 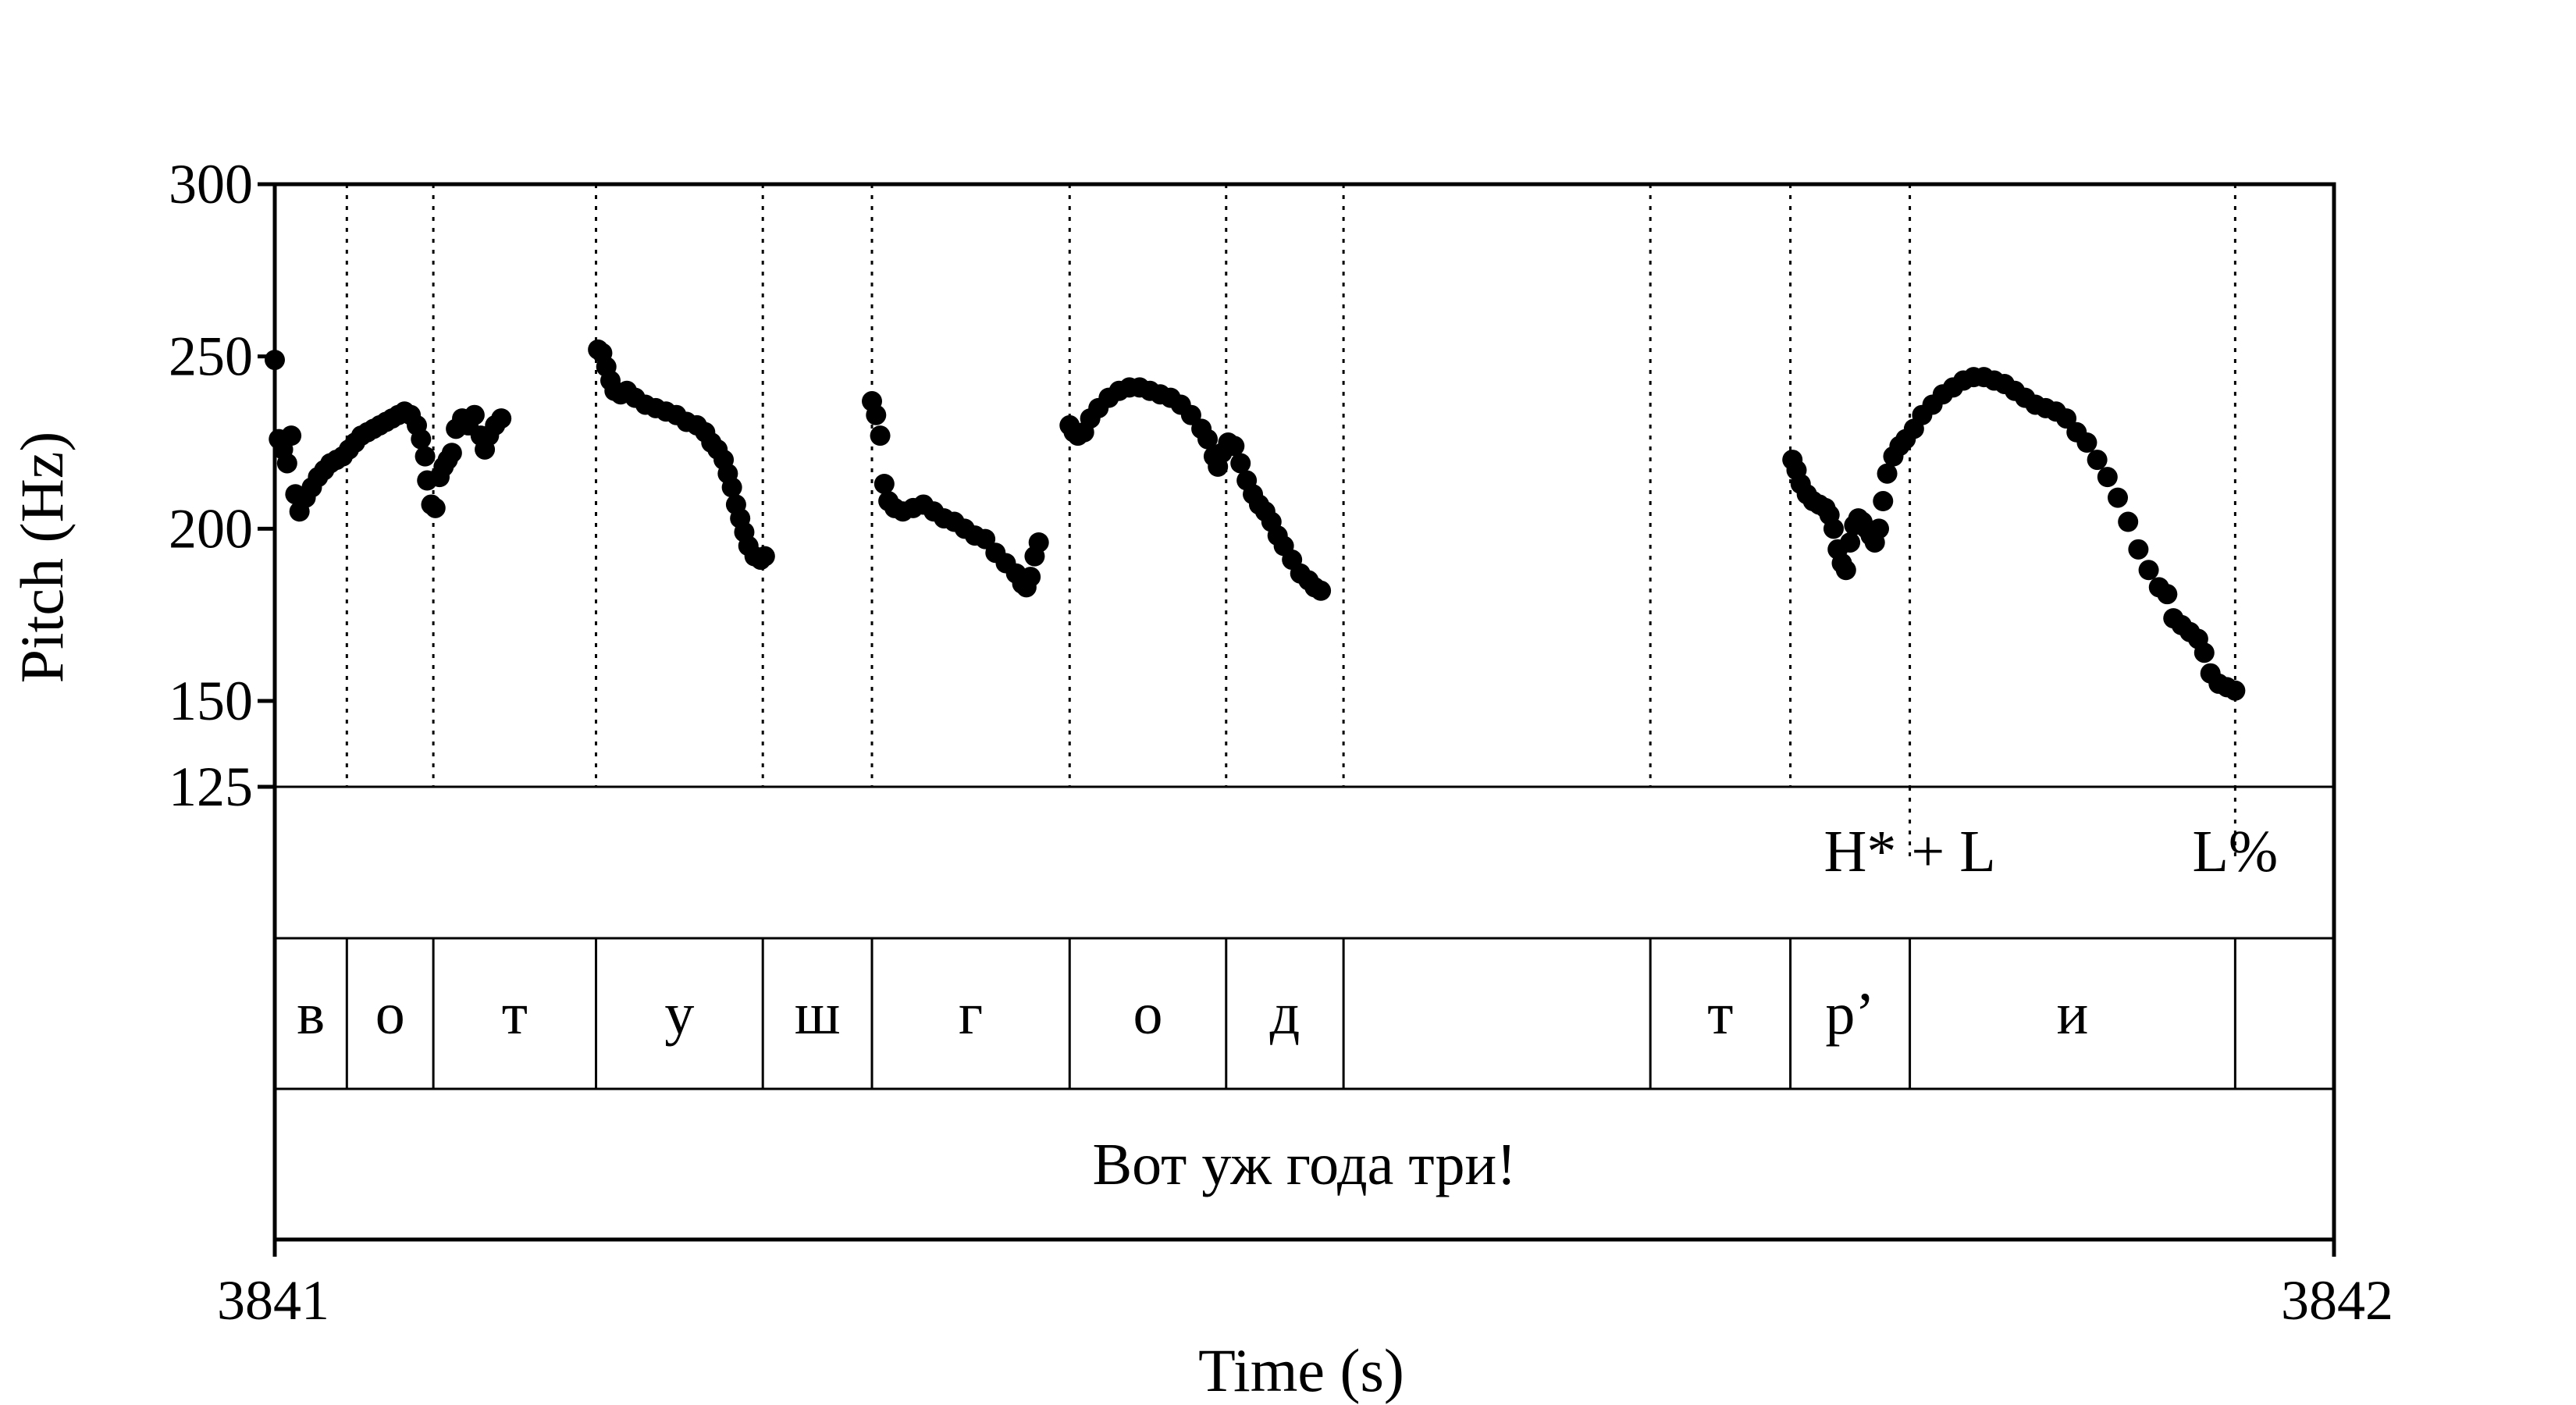 I want to click on y-tick-label: 125, so click(x=211, y=787).